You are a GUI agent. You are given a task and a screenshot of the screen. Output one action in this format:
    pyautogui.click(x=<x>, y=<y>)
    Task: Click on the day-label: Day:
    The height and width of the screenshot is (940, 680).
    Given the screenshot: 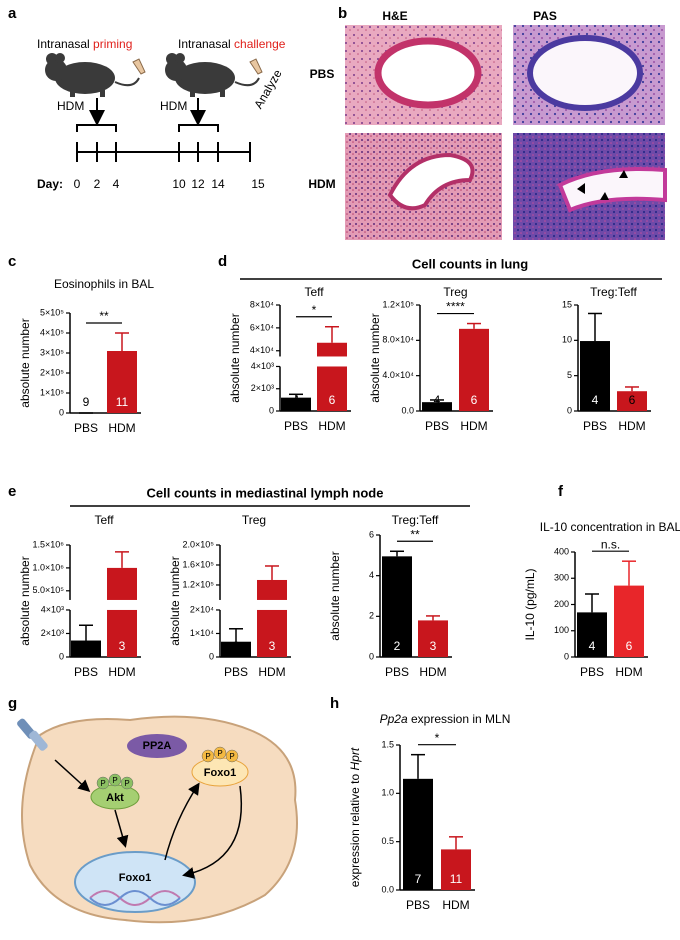 What is the action you would take?
    pyautogui.click(x=50, y=184)
    